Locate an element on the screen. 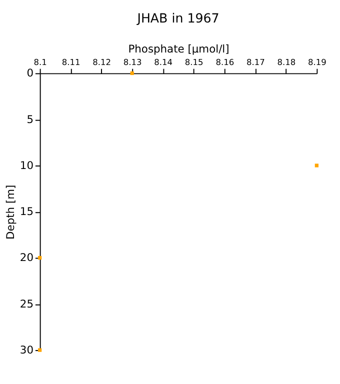 This screenshot has width=340, height=384. y-tick-label: 10 is located at coordinates (27, 165).